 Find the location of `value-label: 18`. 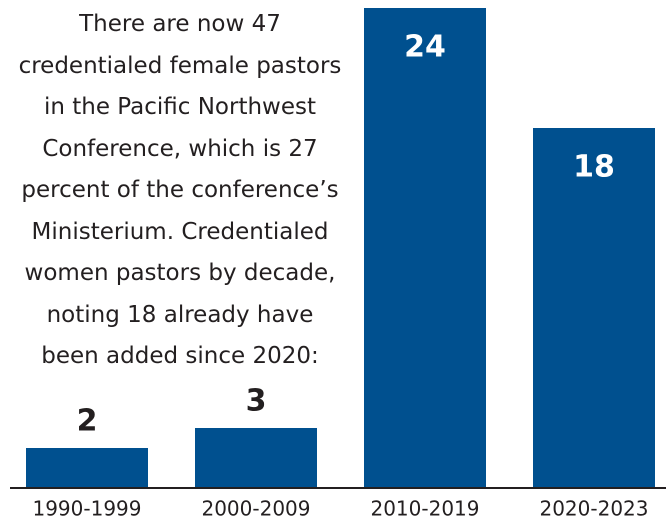

value-label: 18 is located at coordinates (594, 167).